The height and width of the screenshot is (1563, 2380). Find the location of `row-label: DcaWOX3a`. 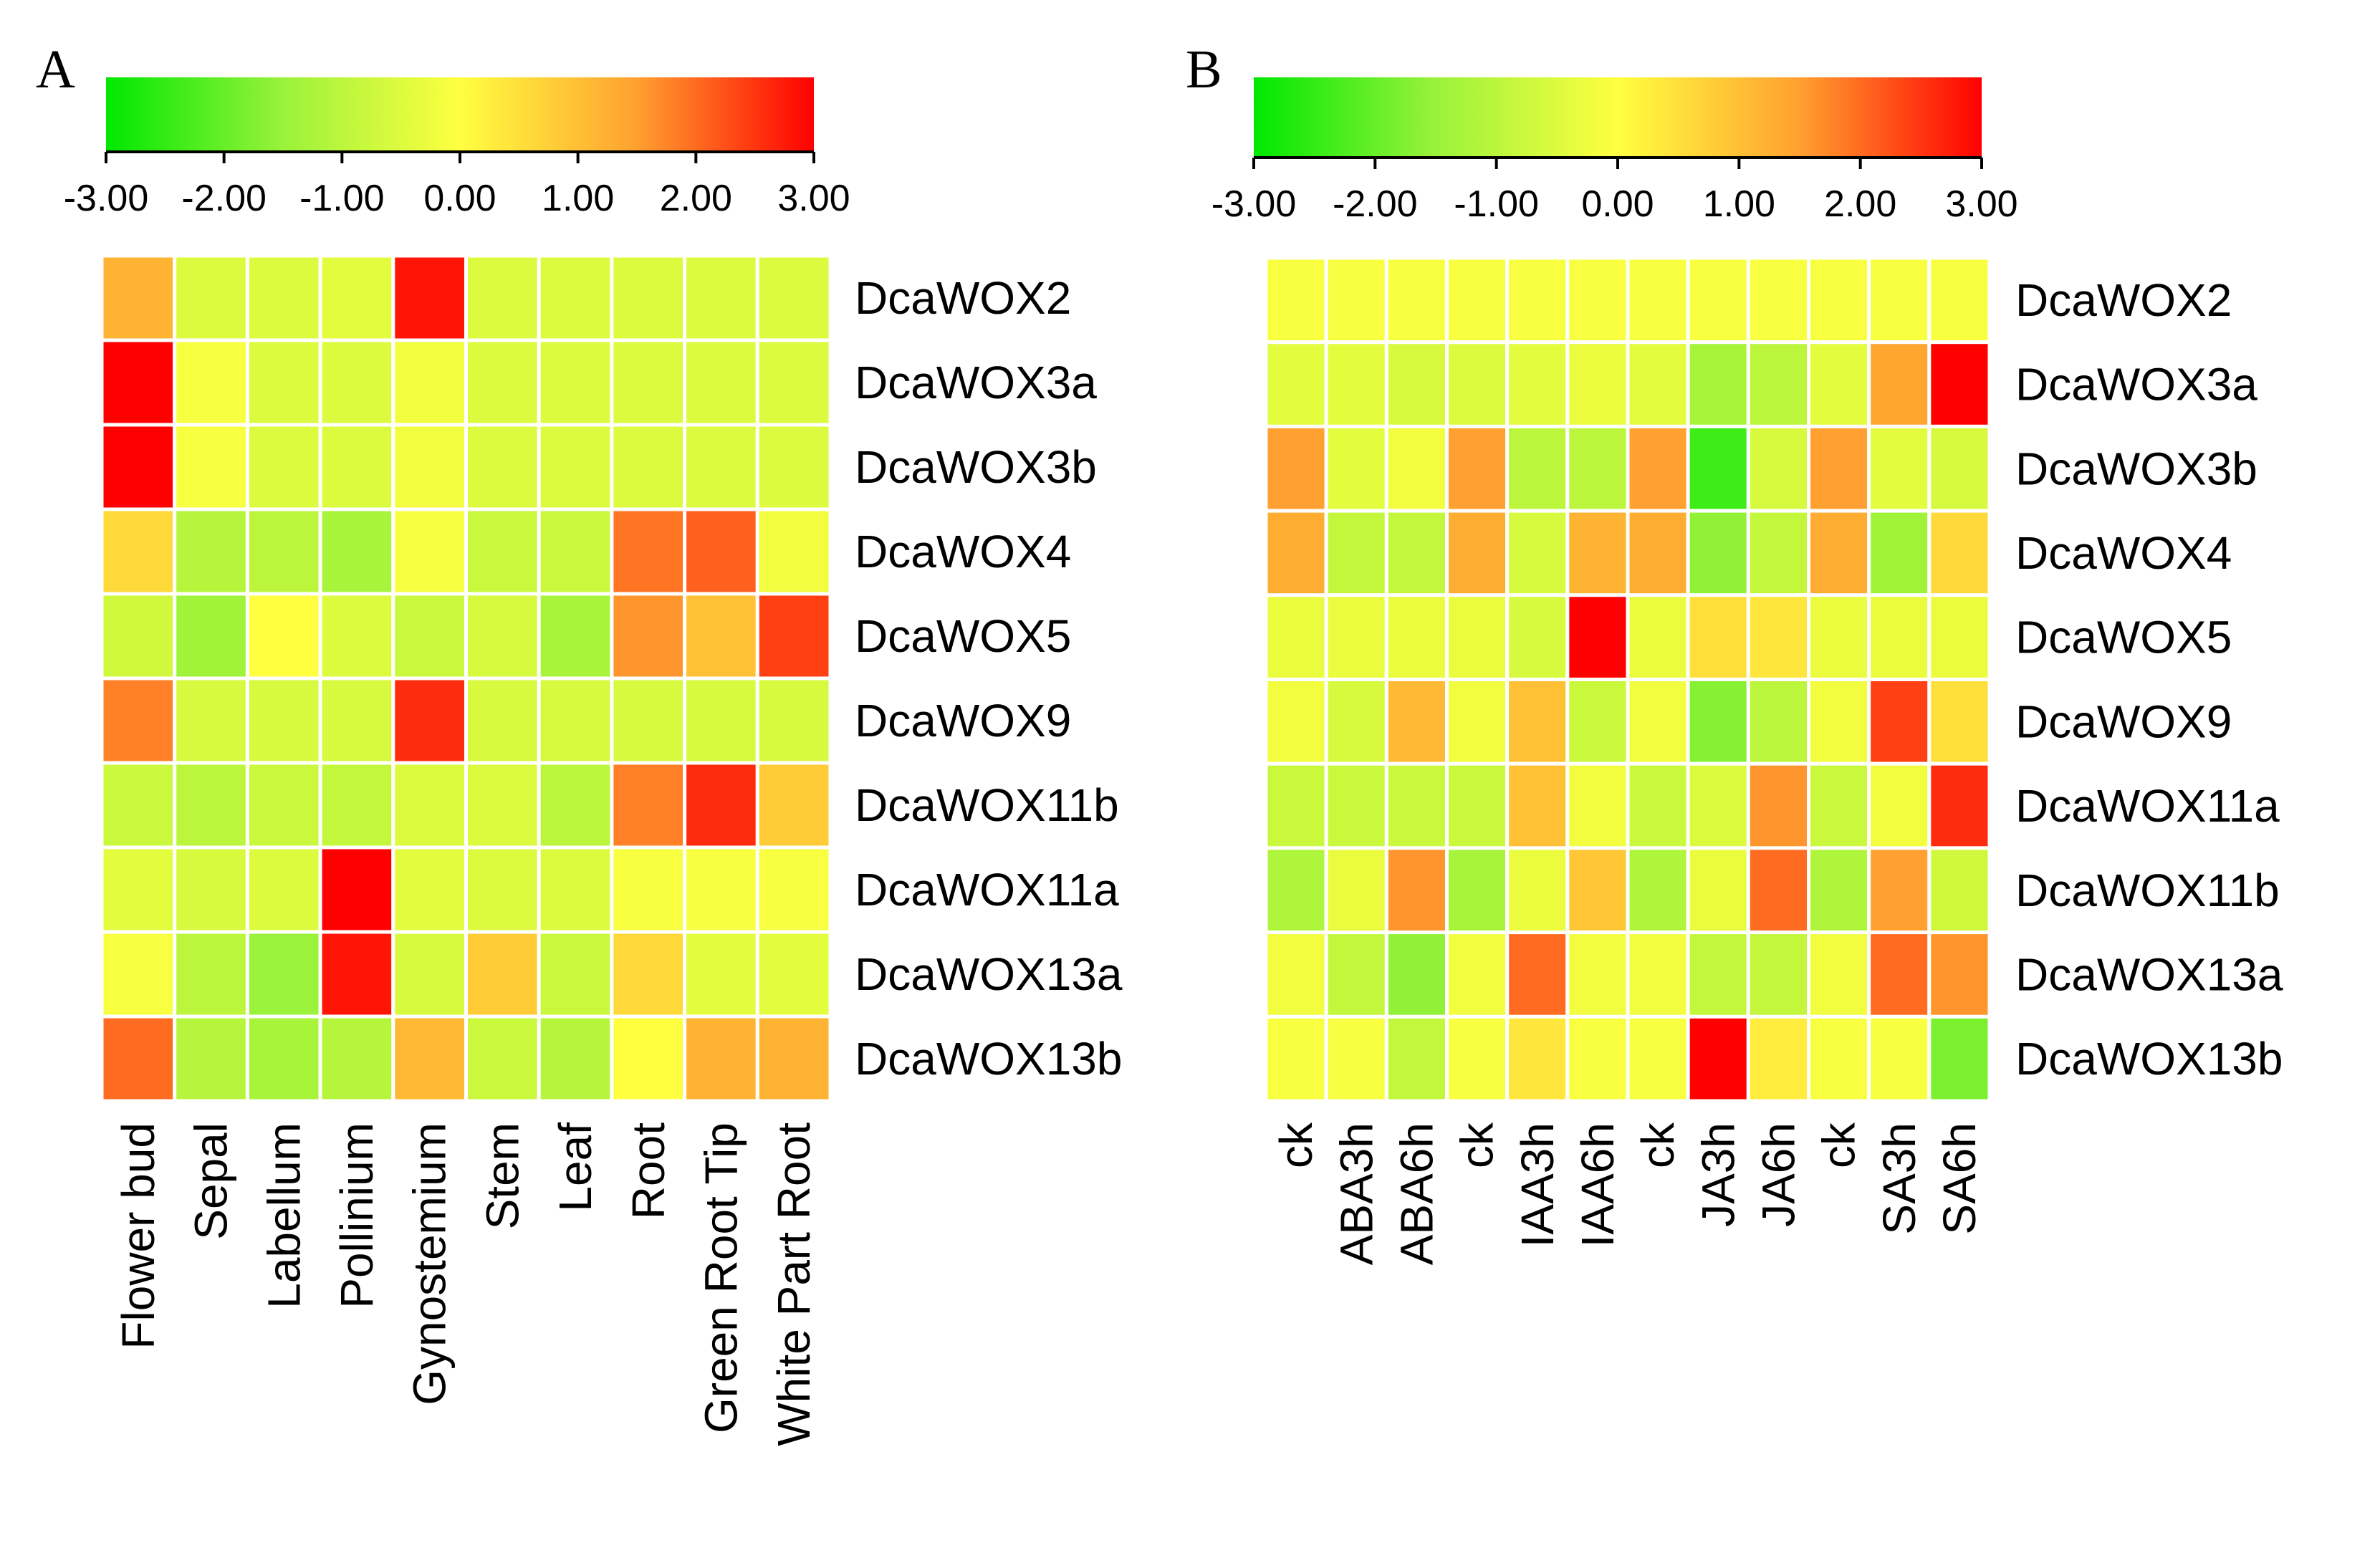

row-label: DcaWOX3a is located at coordinates (2136, 384).